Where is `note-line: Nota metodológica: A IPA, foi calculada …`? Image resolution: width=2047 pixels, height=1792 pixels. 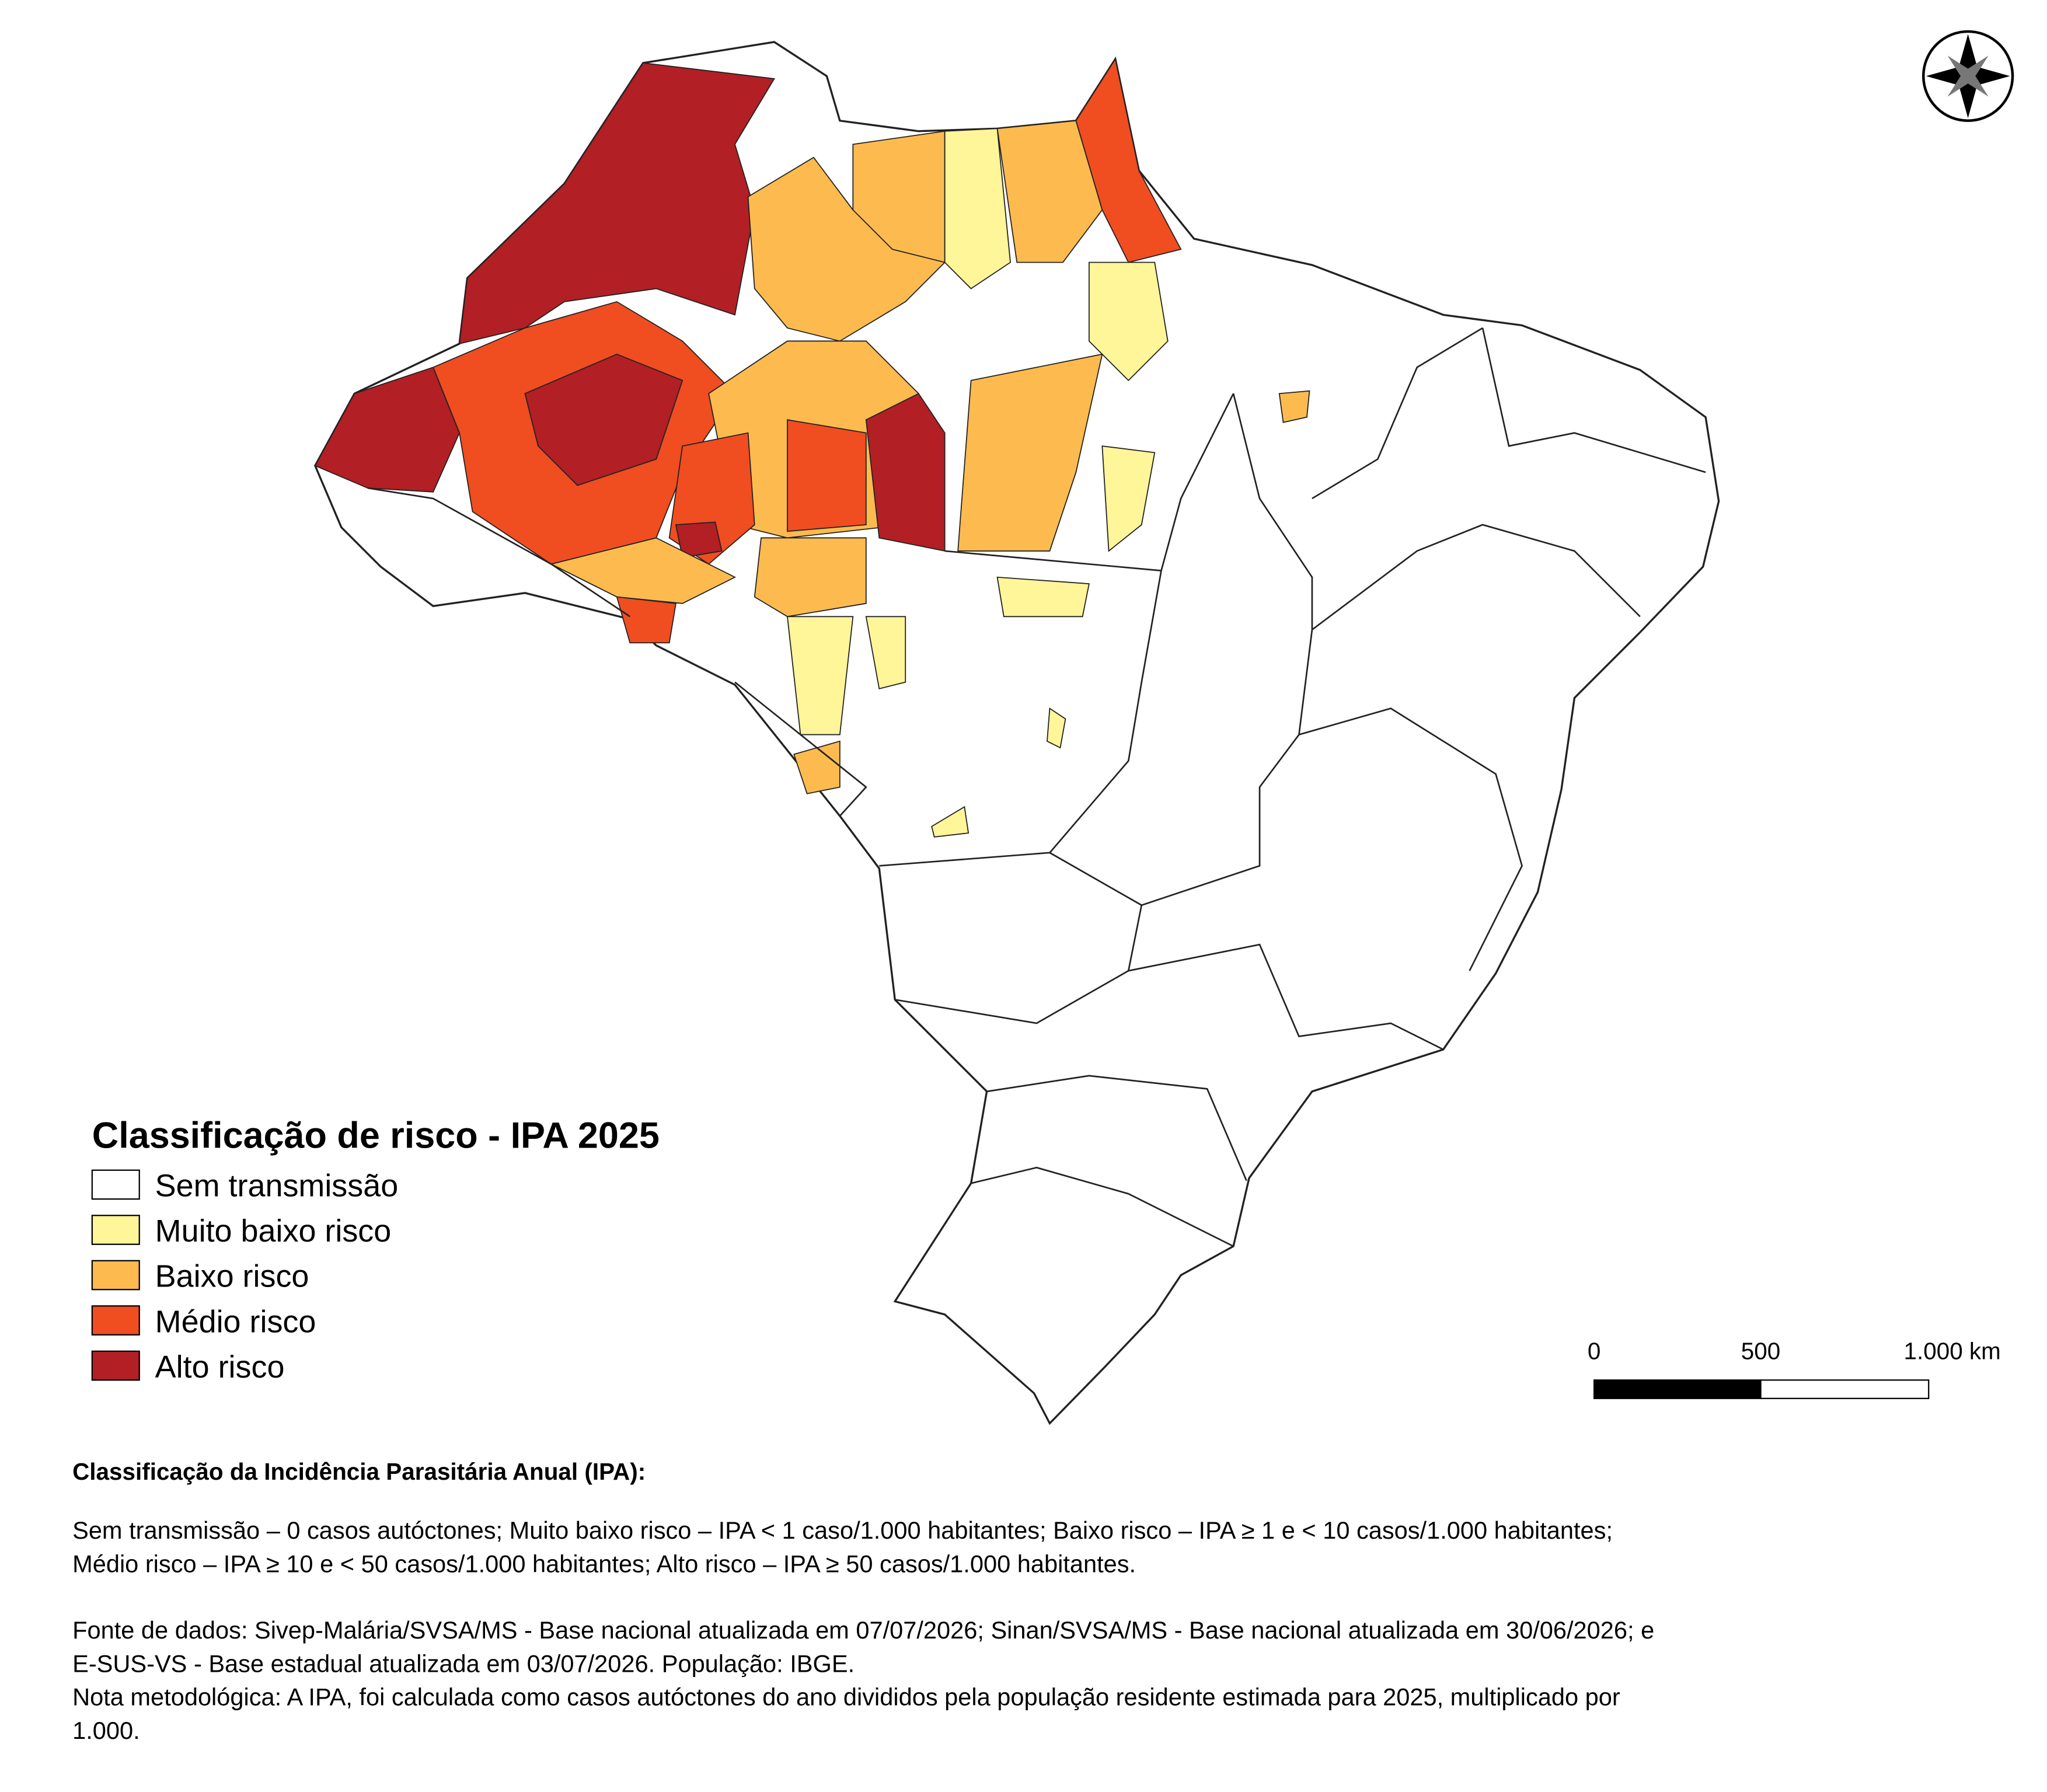 note-line: Nota metodológica: A IPA, foi calculada … is located at coordinates (846, 1697).